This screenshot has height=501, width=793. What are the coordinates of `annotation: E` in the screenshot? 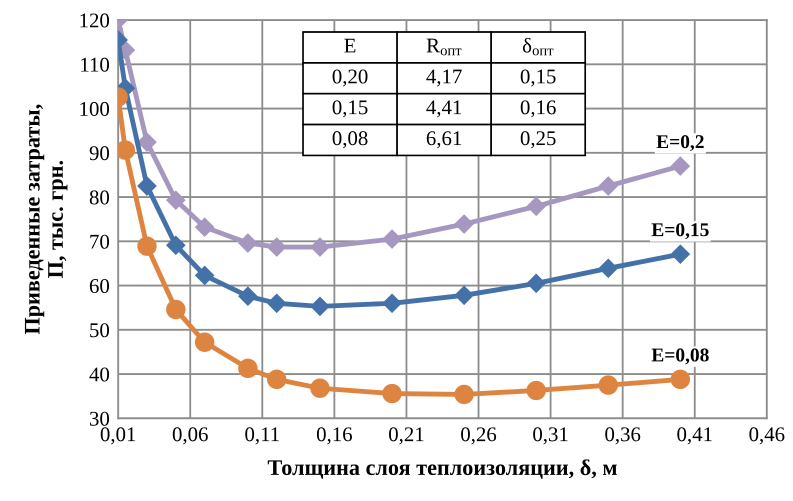 It's located at (350, 45).